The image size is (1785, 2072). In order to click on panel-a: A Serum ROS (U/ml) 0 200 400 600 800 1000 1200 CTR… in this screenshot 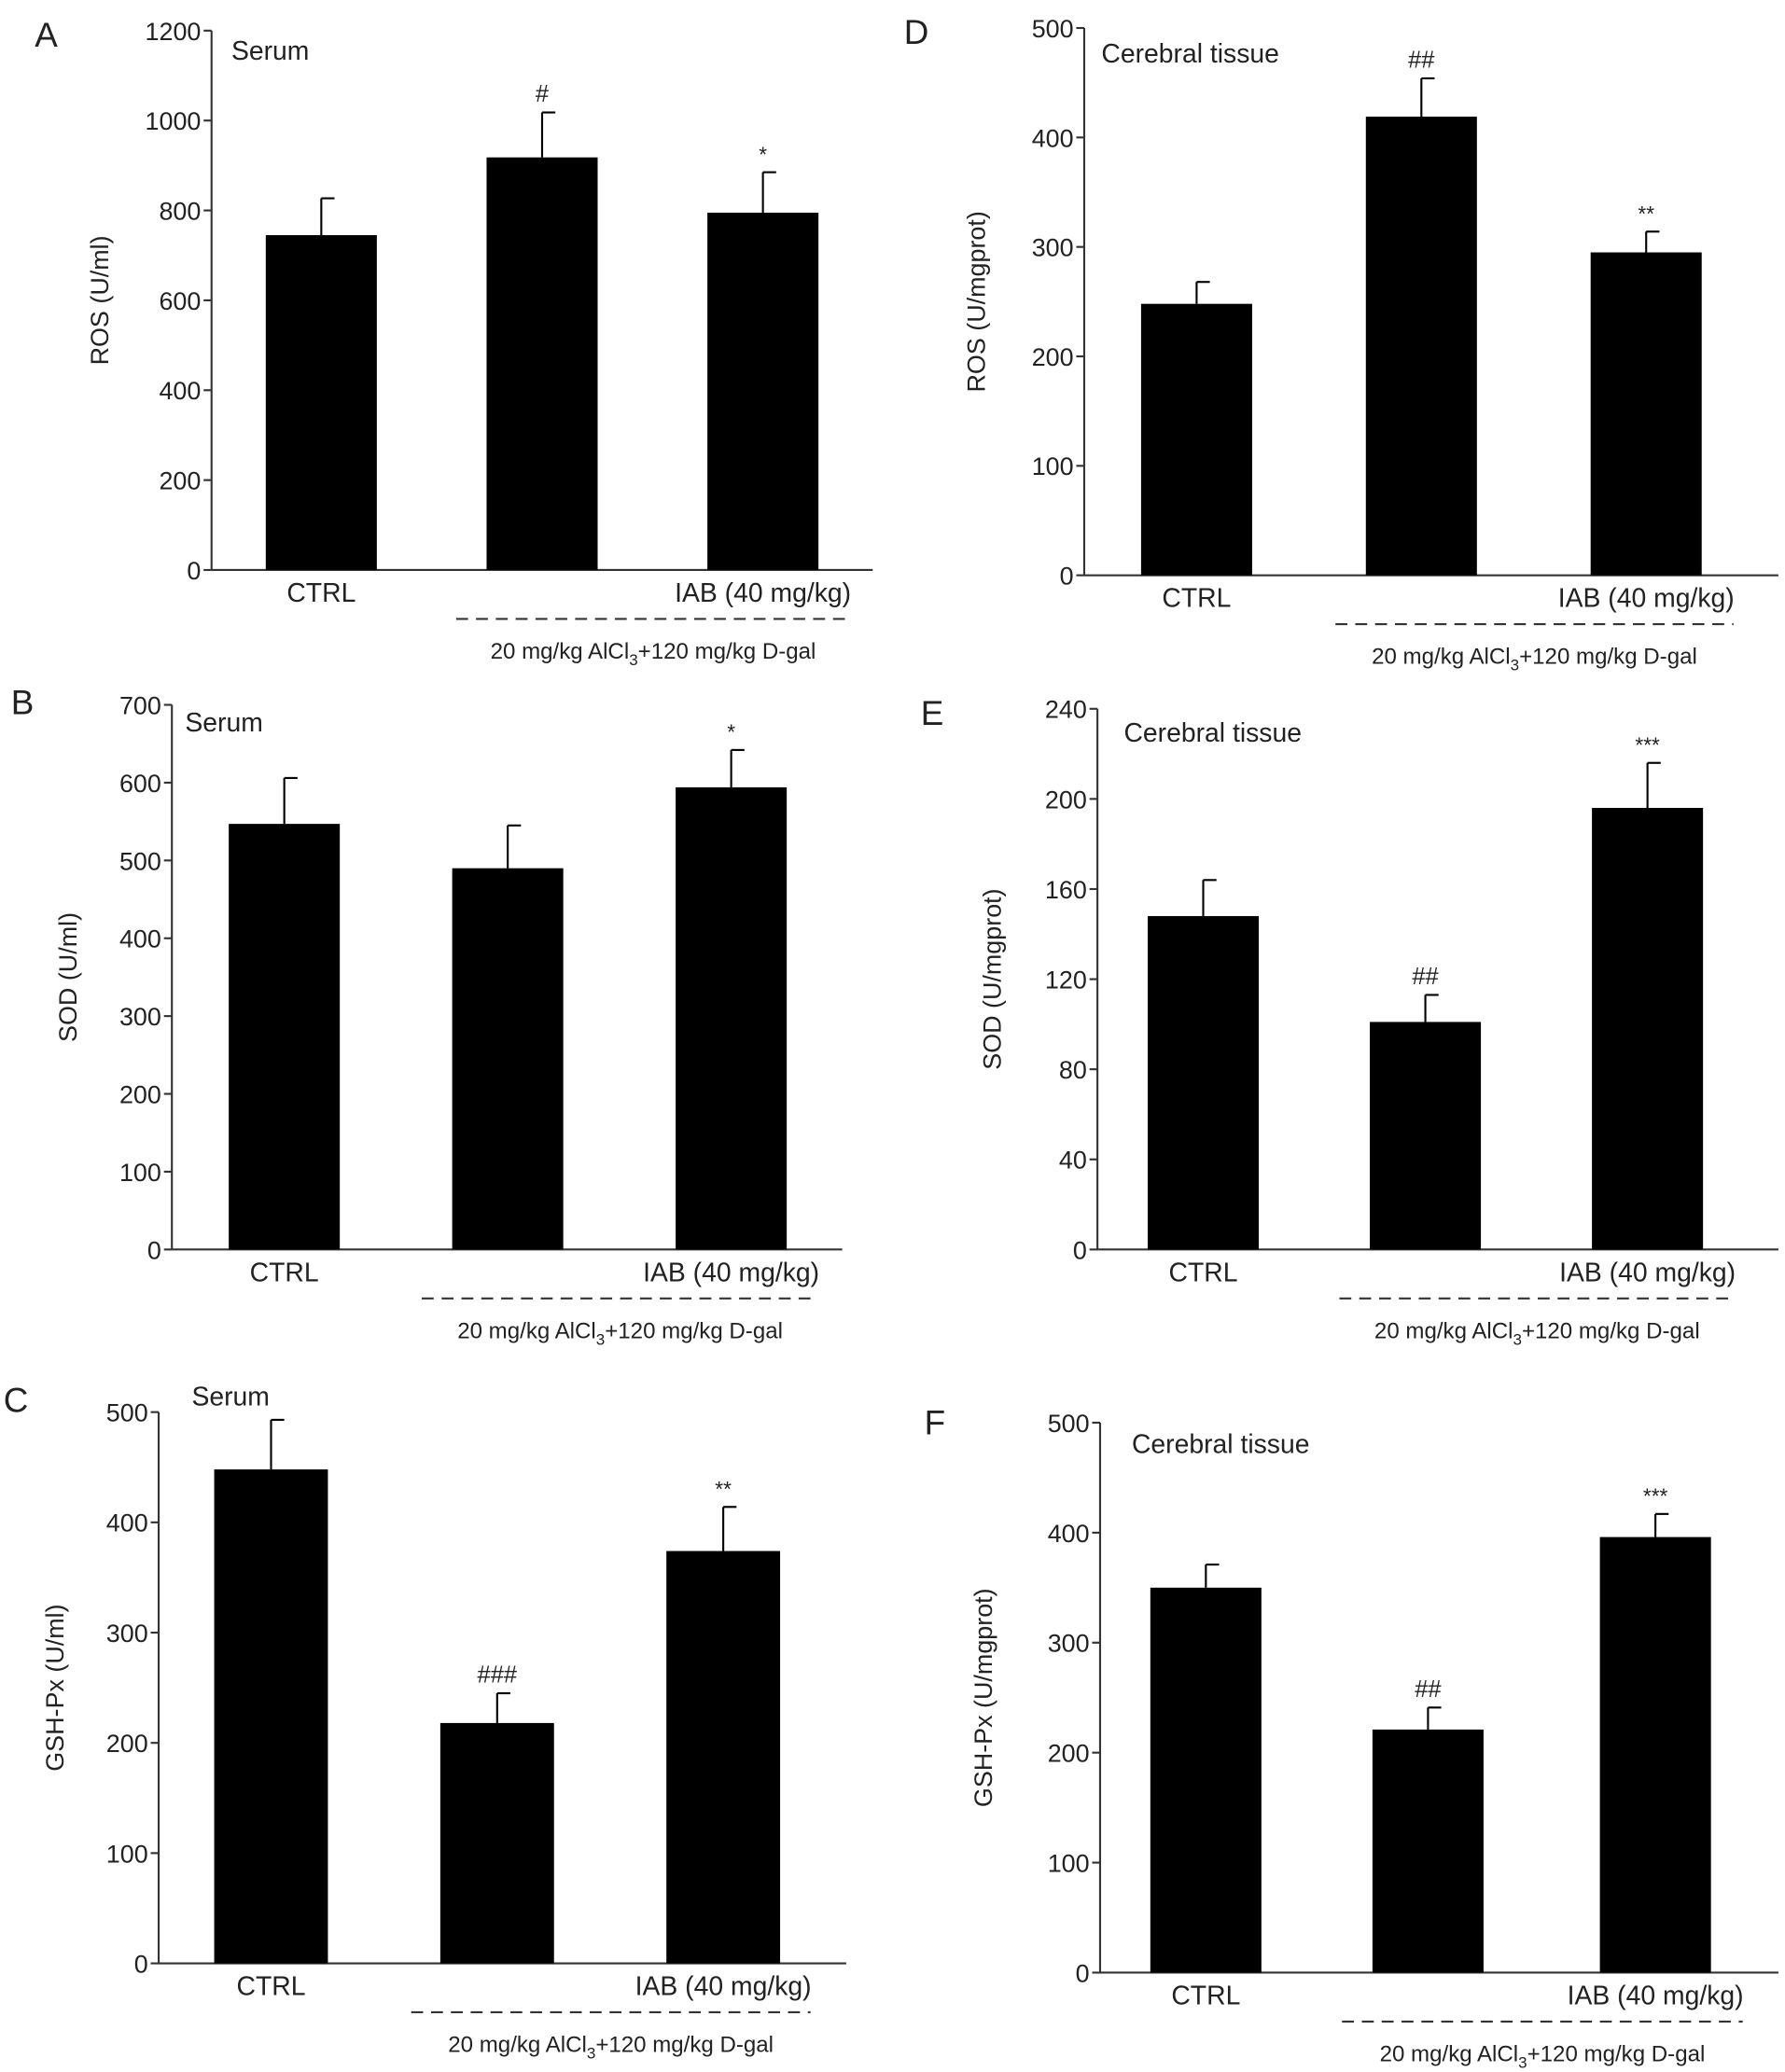, I will do `click(454, 342)`.